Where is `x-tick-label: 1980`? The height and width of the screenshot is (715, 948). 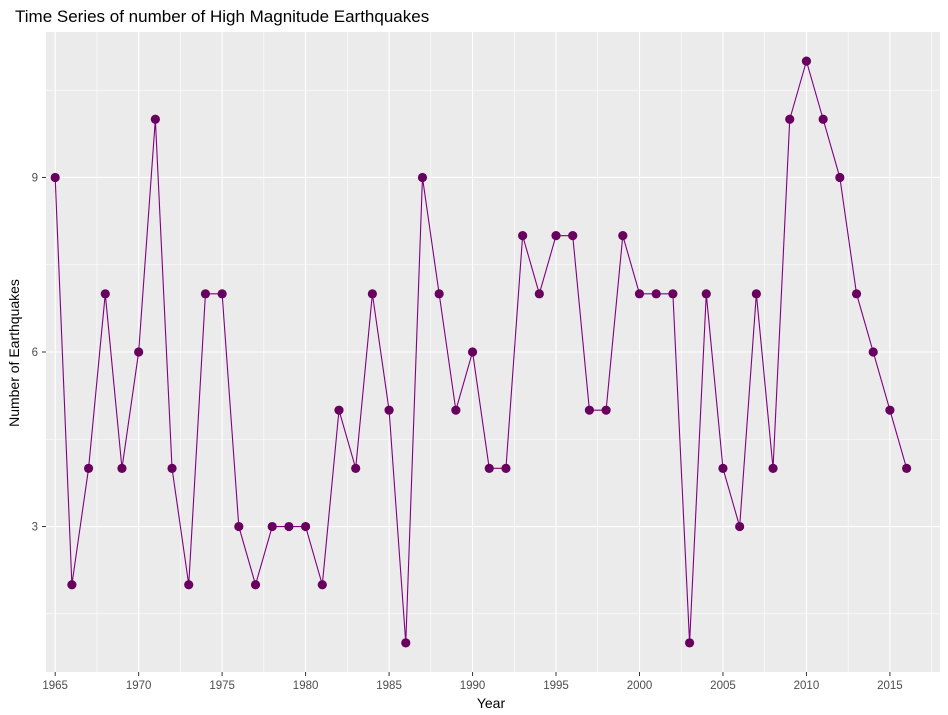 x-tick-label: 1980 is located at coordinates (306, 686).